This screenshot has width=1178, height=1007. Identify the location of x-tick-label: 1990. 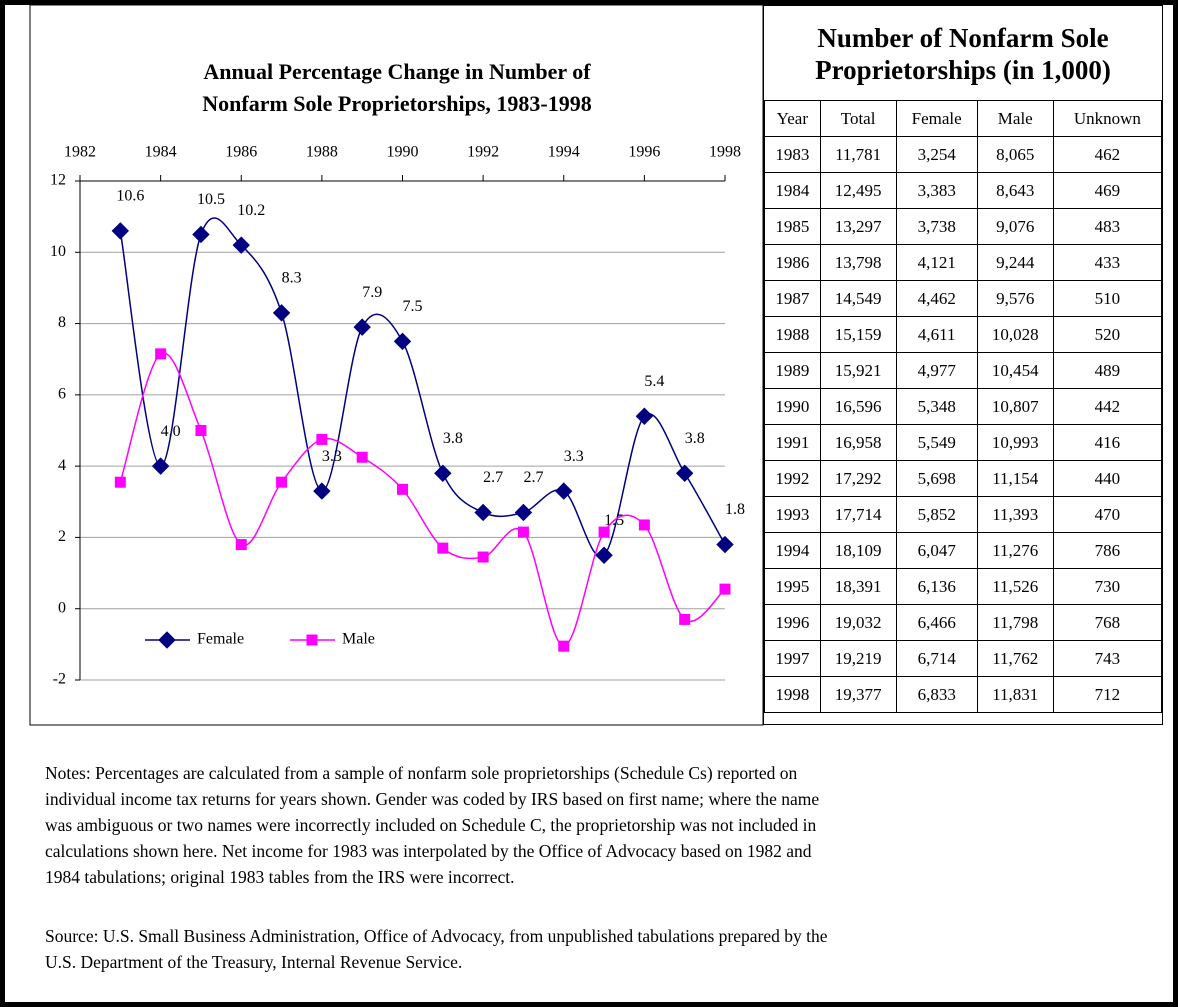
(403, 152).